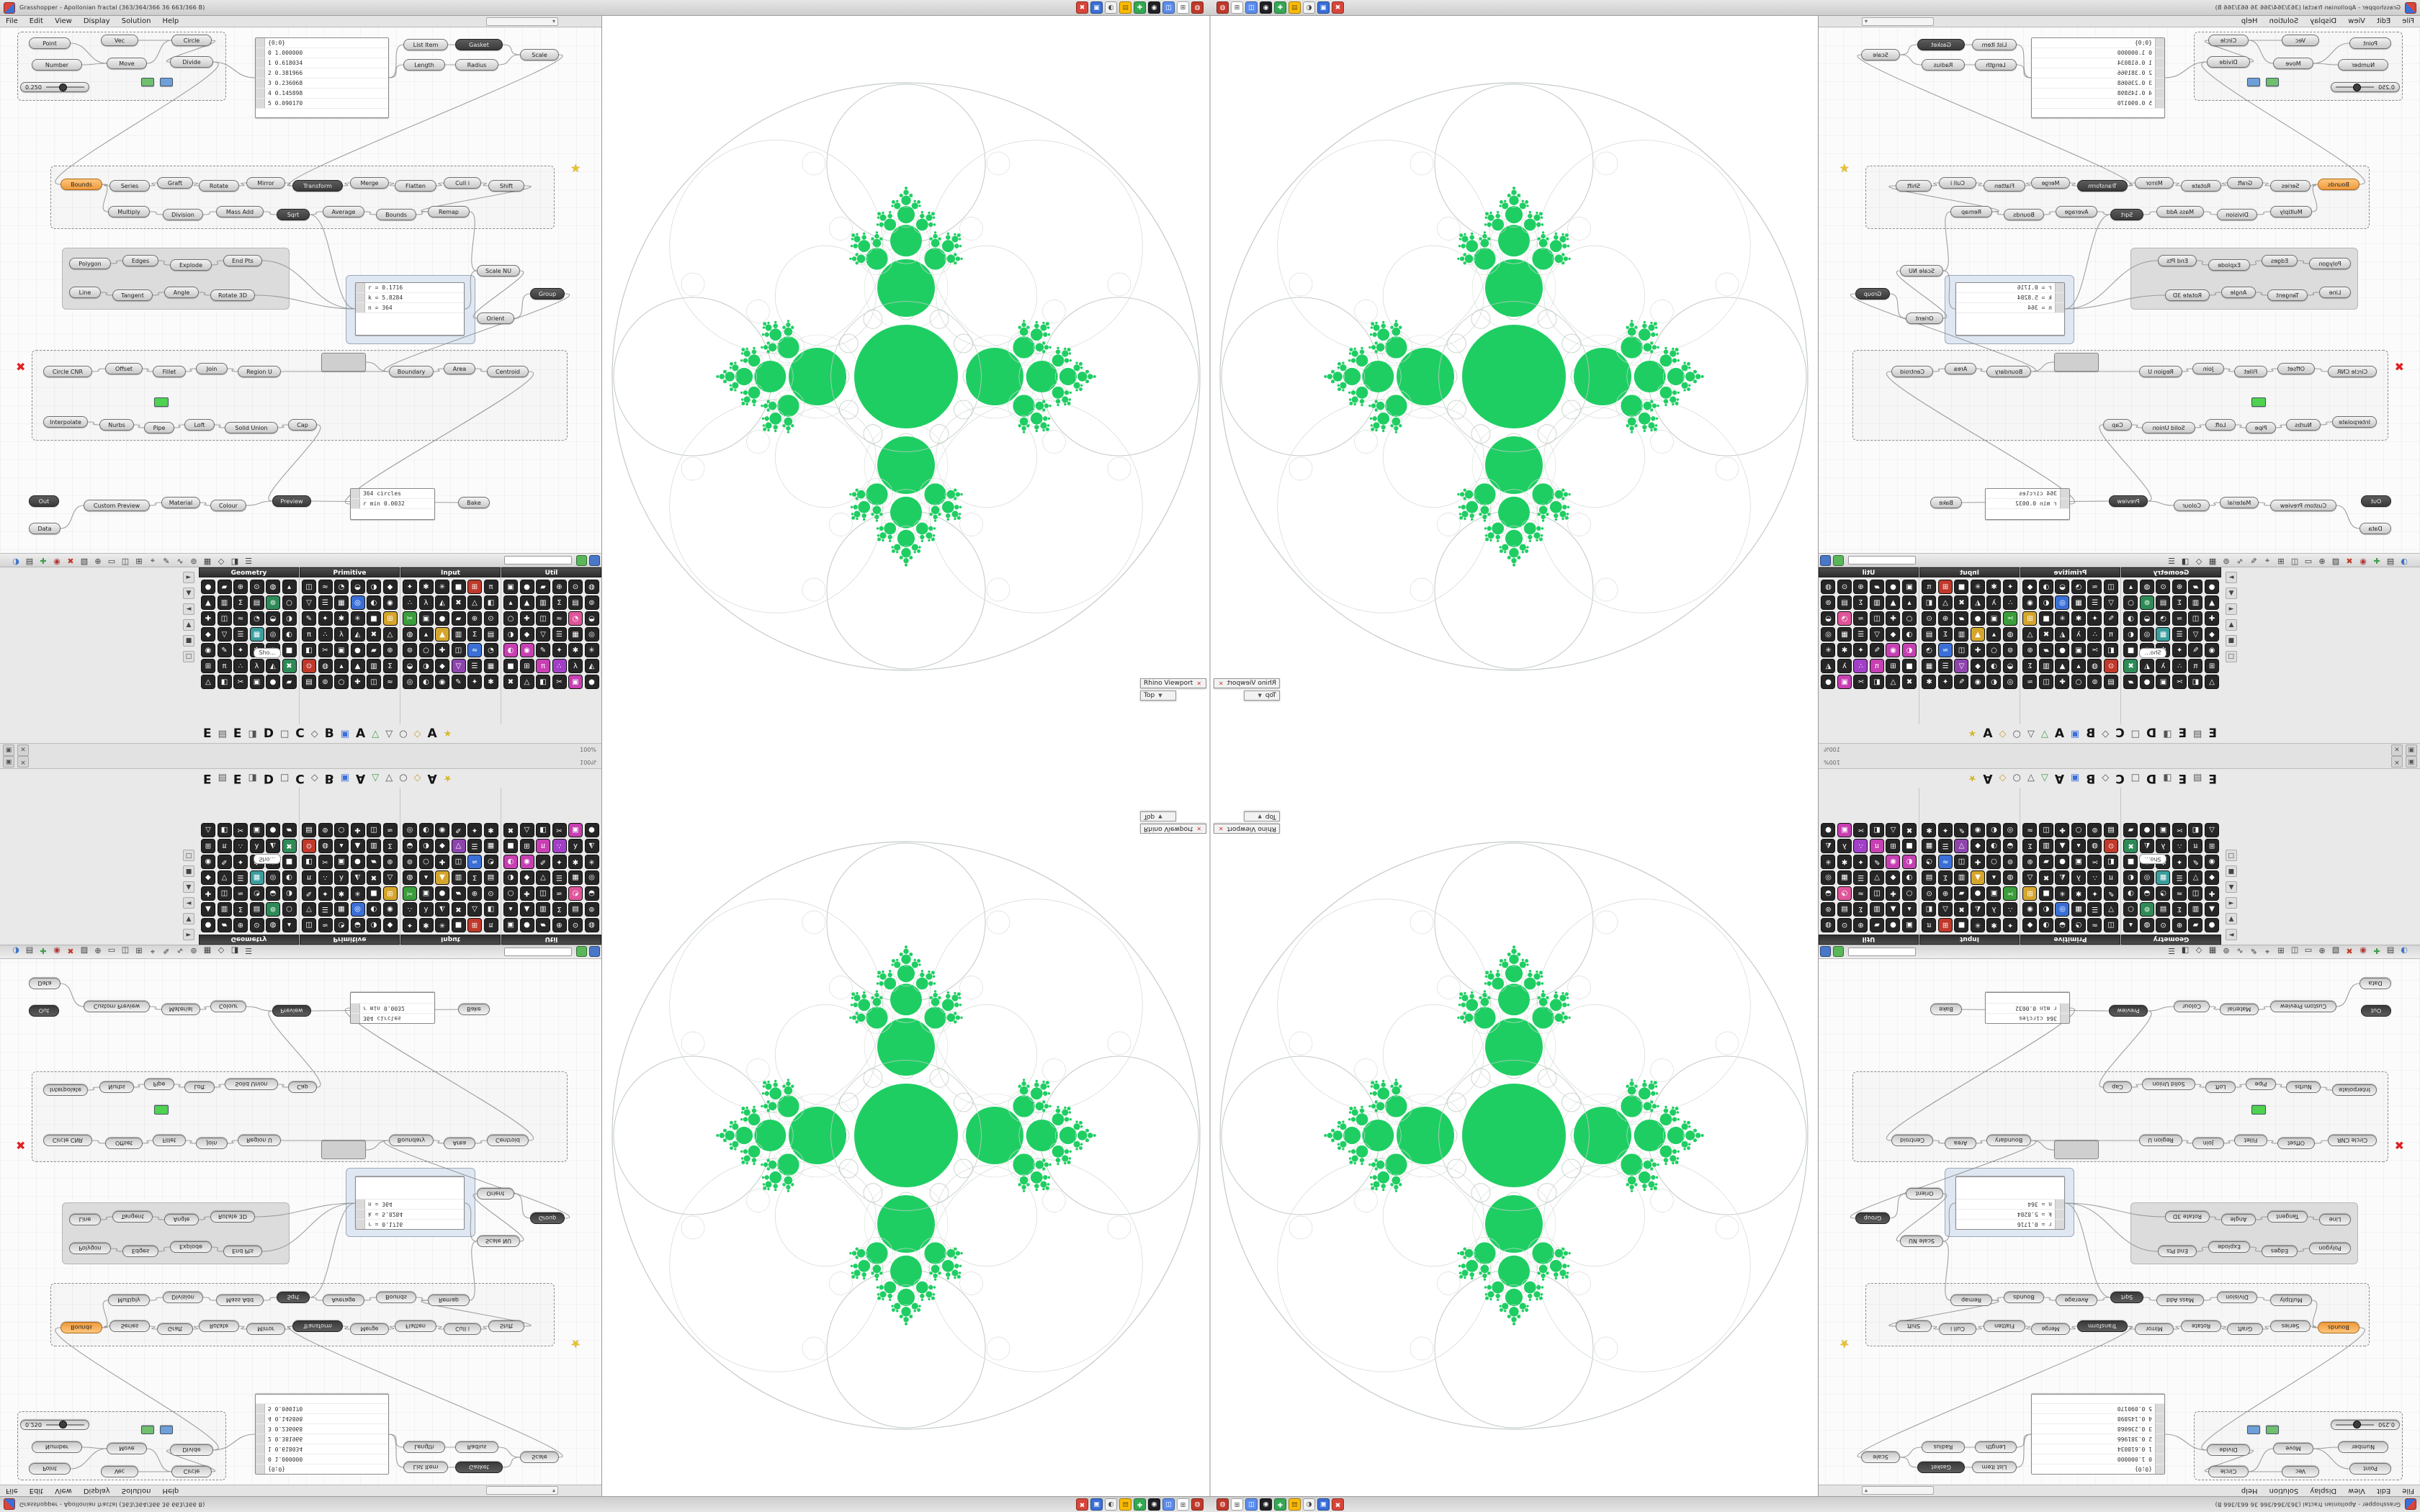  Describe the element at coordinates (390, 909) in the screenshot. I see `component-icon: ◉` at that location.